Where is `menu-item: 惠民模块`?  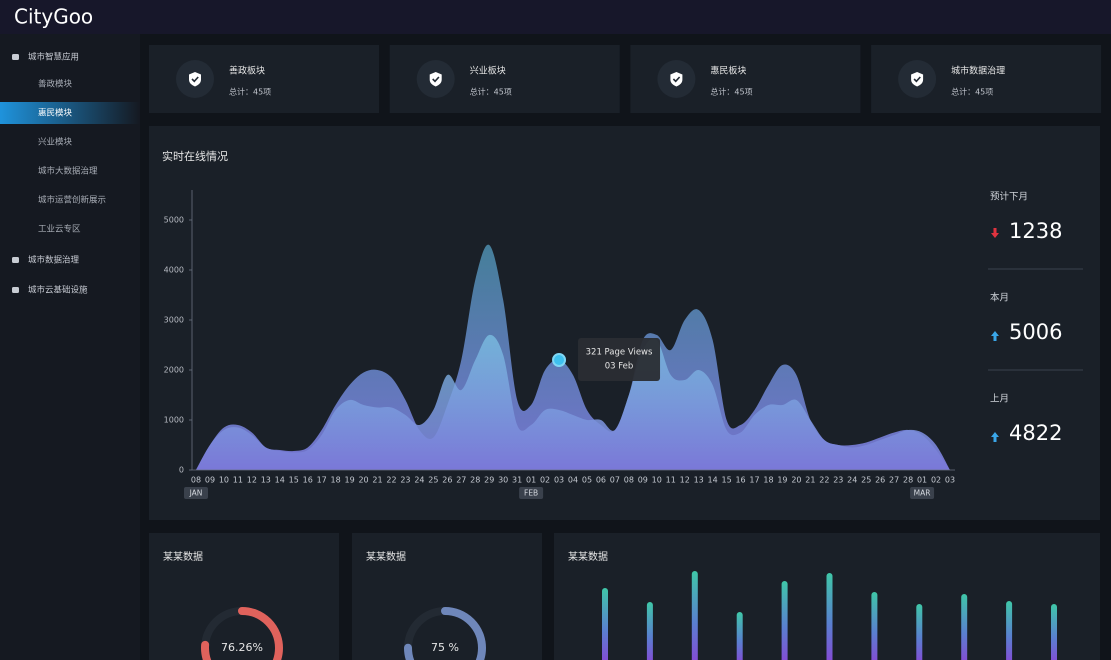 menu-item: 惠民模块 is located at coordinates (55, 113).